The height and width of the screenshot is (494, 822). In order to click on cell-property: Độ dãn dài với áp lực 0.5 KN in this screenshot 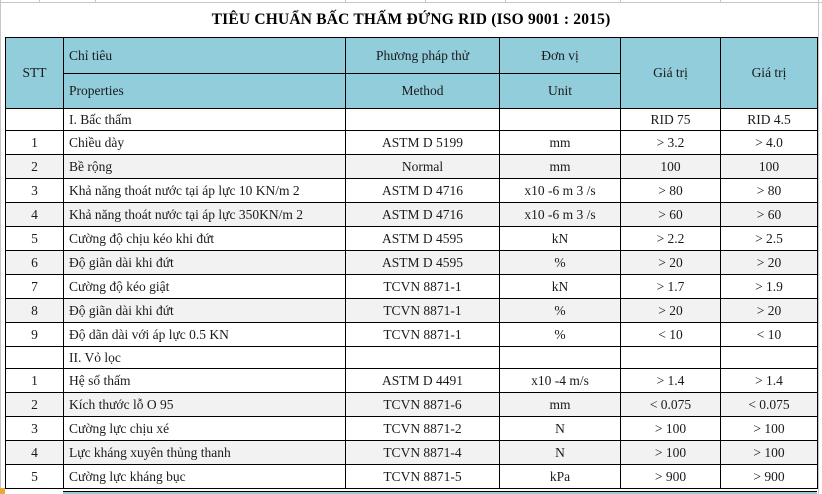, I will do `click(204, 334)`.